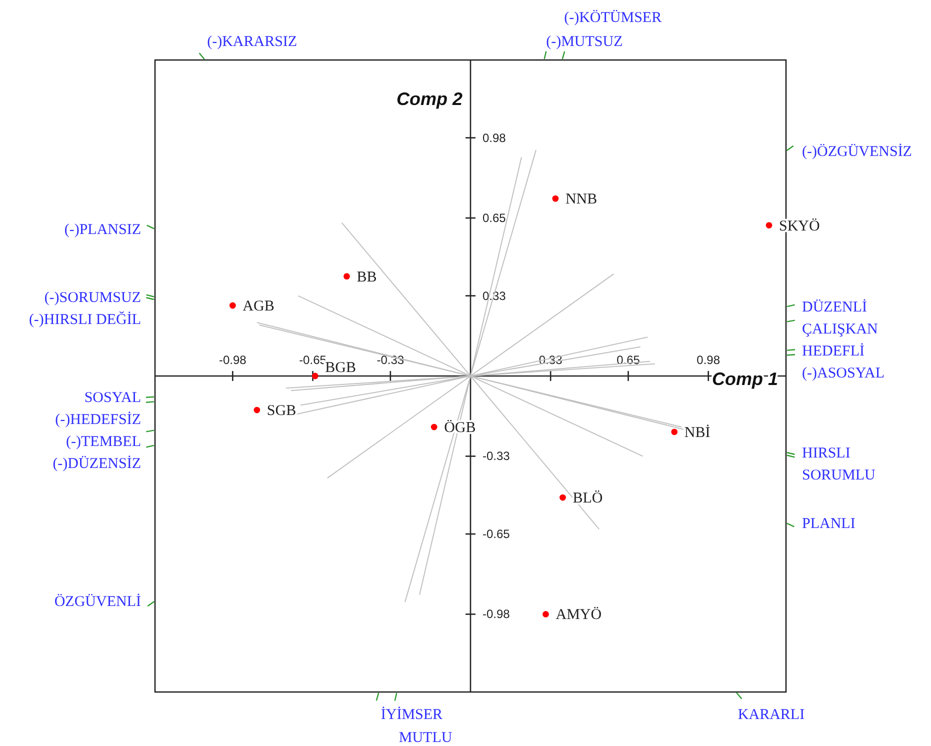  Describe the element at coordinates (843, 374) in the screenshot. I see `text: (-)ASOSYAL` at that location.